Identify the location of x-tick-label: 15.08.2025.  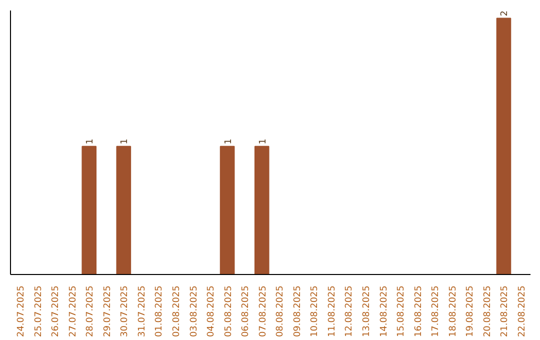
(401, 312).